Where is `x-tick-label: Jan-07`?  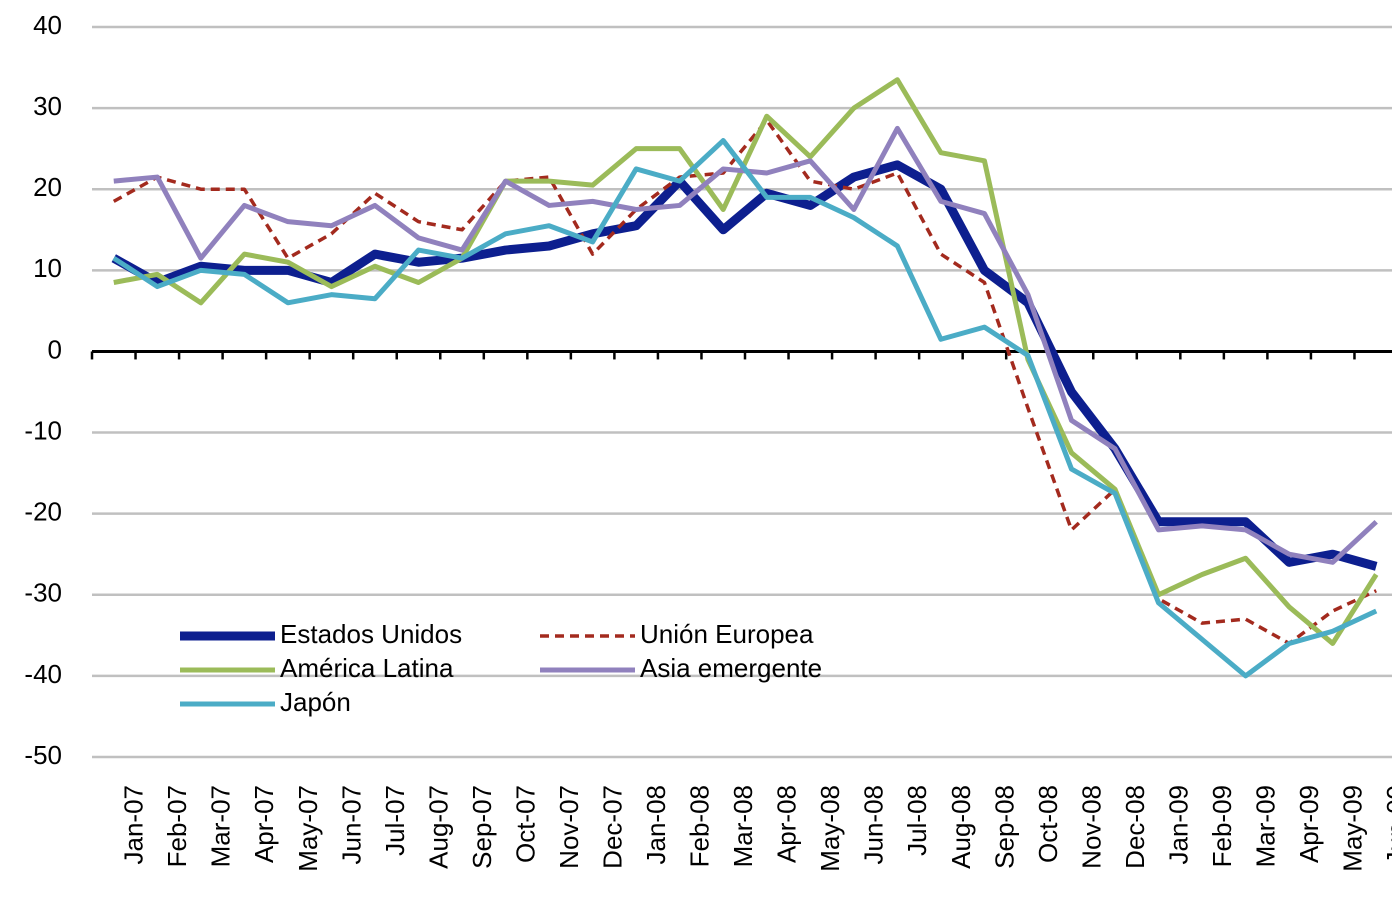 x-tick-label: Jan-07 is located at coordinates (134, 825).